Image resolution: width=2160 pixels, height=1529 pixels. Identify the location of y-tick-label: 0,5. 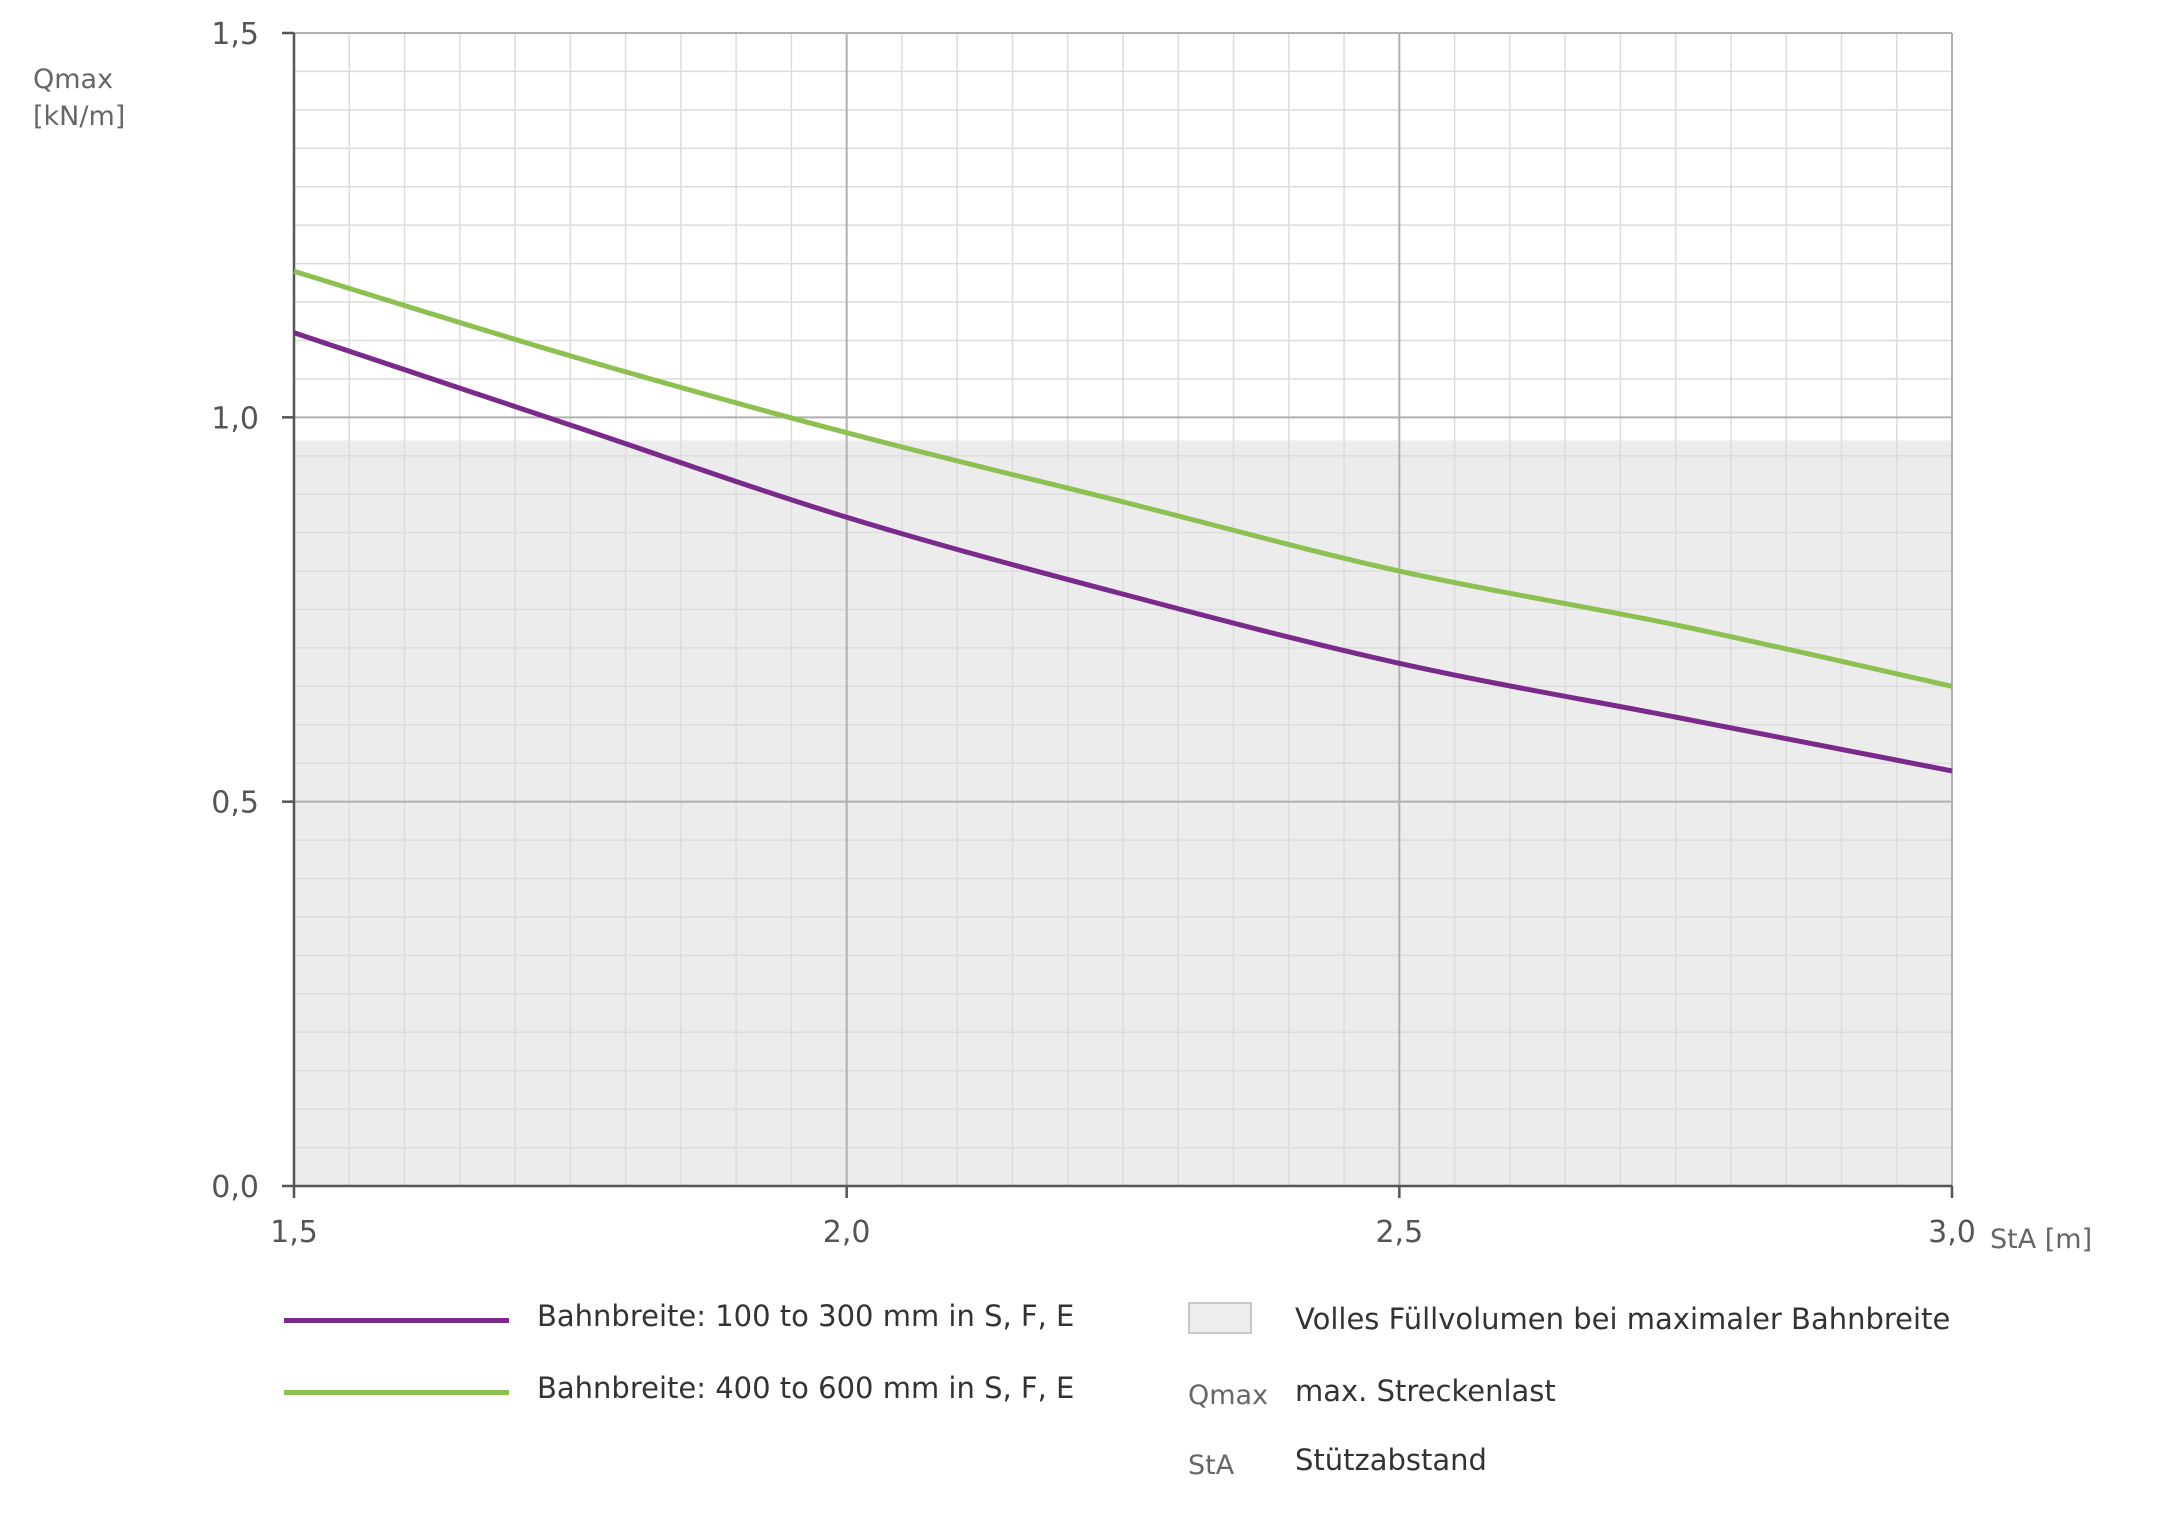
(235, 803).